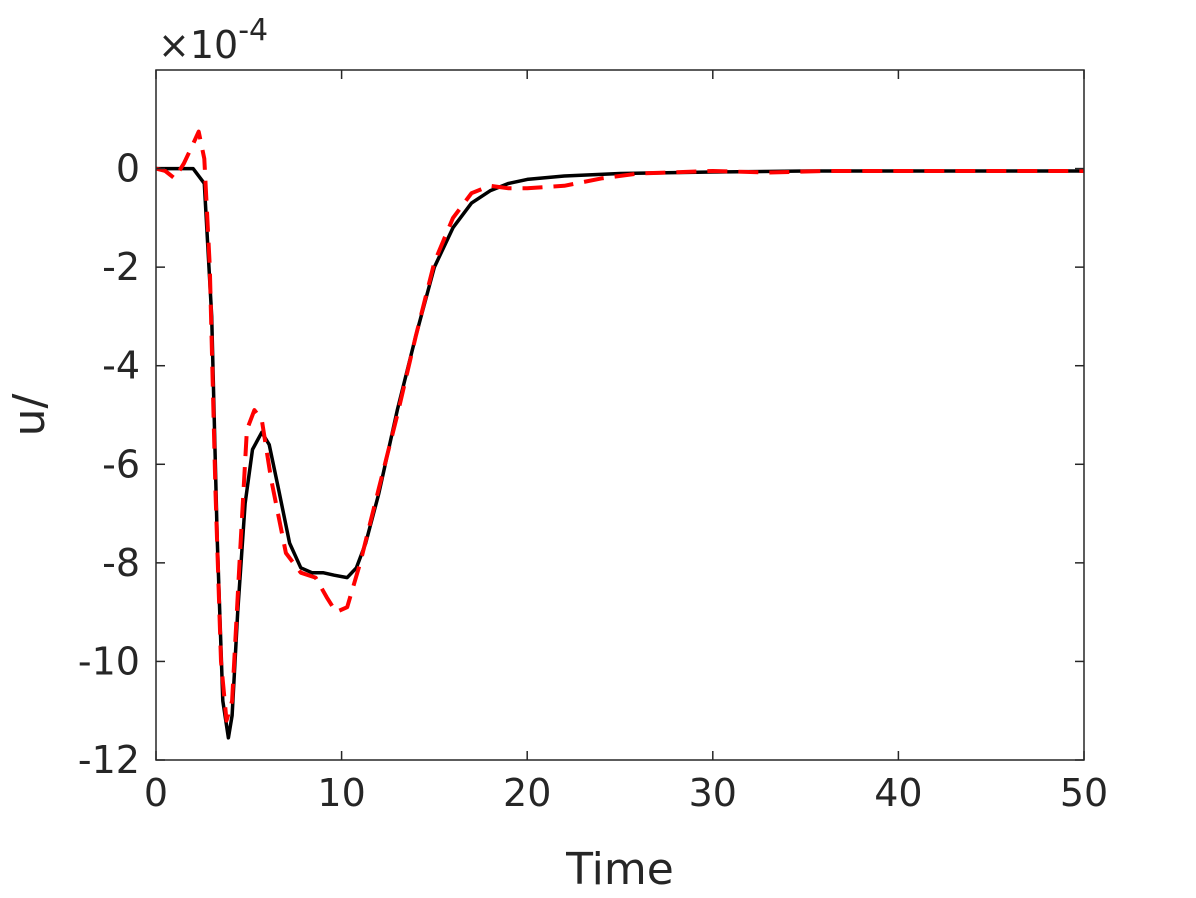  I want to click on y-tick-label: -10, so click(109, 661).